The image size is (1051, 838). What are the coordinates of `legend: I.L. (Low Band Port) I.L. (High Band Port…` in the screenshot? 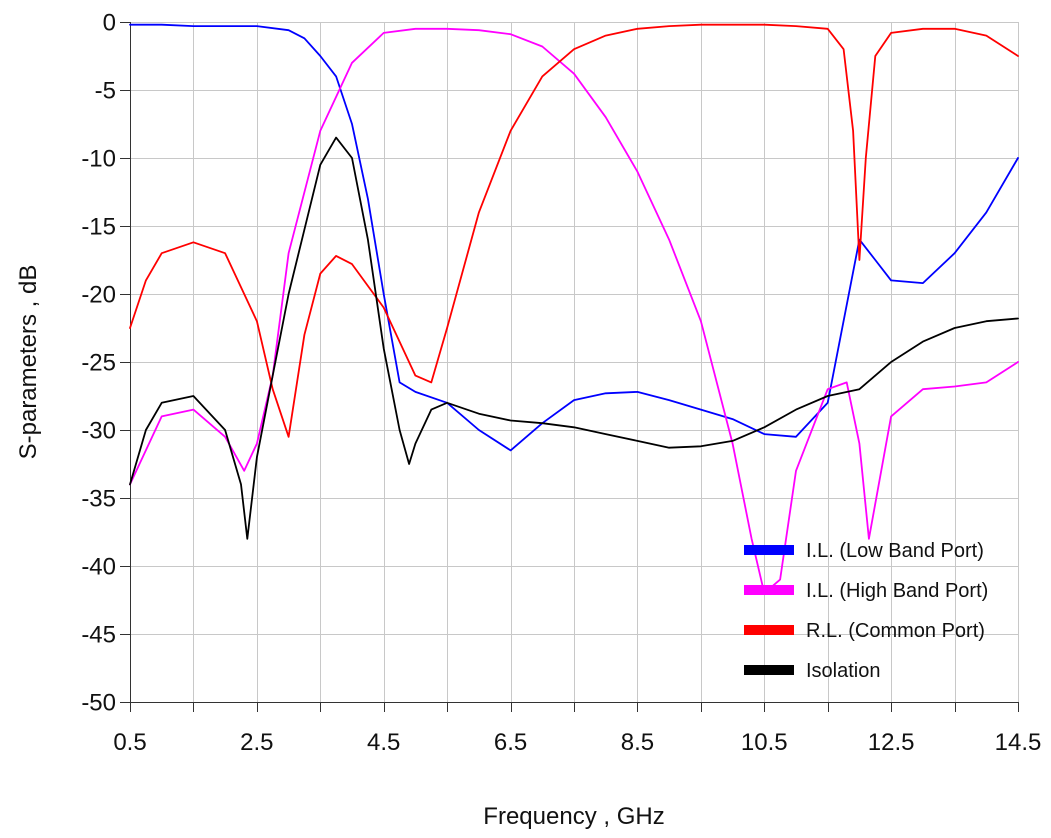 It's located at (866, 611).